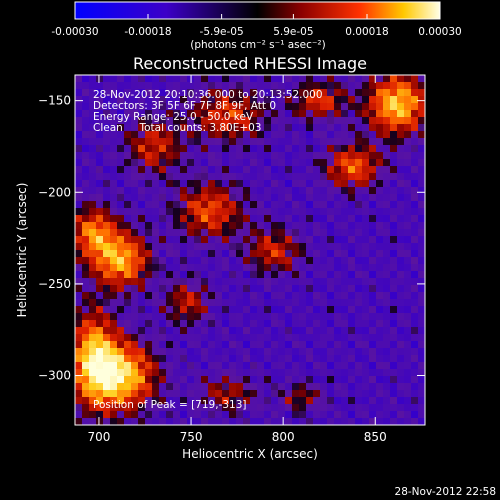 This screenshot has width=500, height=500. What do you see at coordinates (257, 10) in the screenshot?
I see `colorbar-gradient` at bounding box center [257, 10].